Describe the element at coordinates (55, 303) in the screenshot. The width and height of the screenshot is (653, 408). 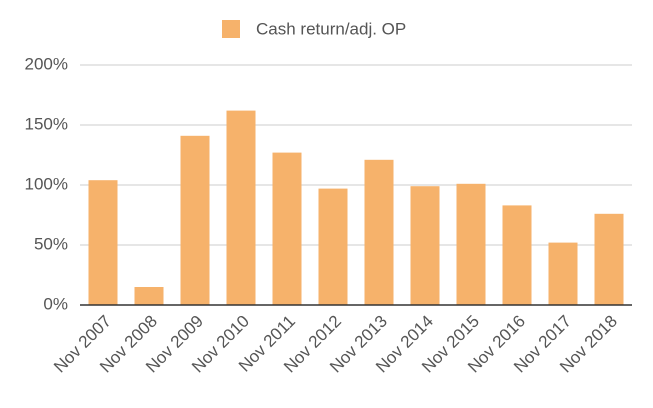
I see `y-tick-label: 0%` at that location.